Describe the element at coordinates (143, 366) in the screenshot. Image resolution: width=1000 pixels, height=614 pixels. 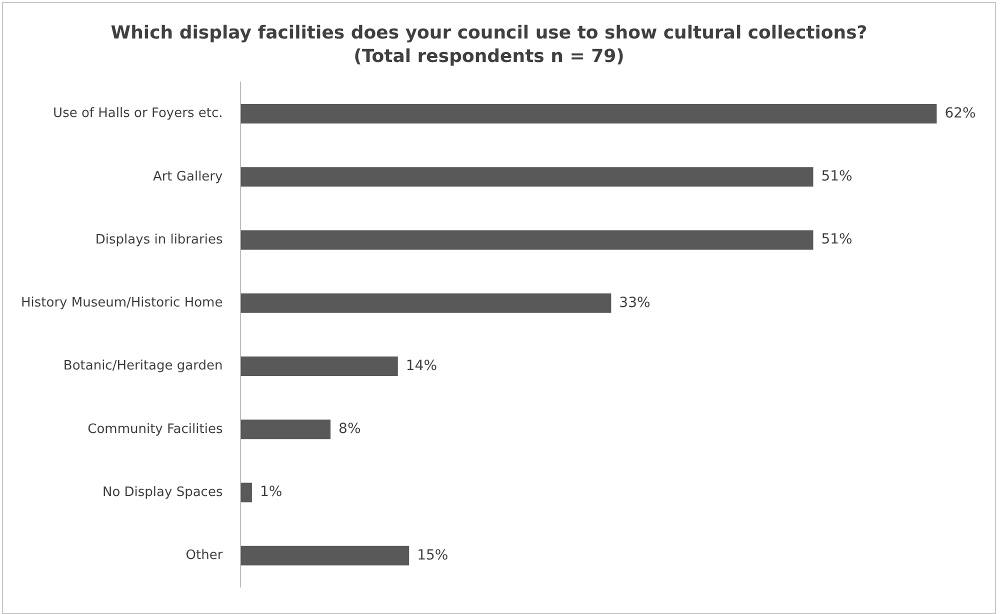
I see `y-tick-label: Botanic/Heritage garden` at that location.